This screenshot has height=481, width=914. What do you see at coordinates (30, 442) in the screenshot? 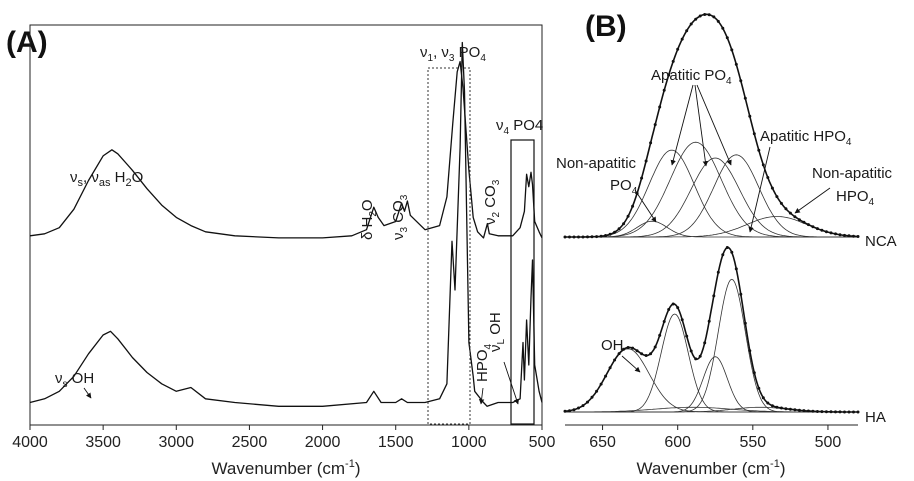
I see `panel-a-x-tick-label: 4000` at bounding box center [30, 442].